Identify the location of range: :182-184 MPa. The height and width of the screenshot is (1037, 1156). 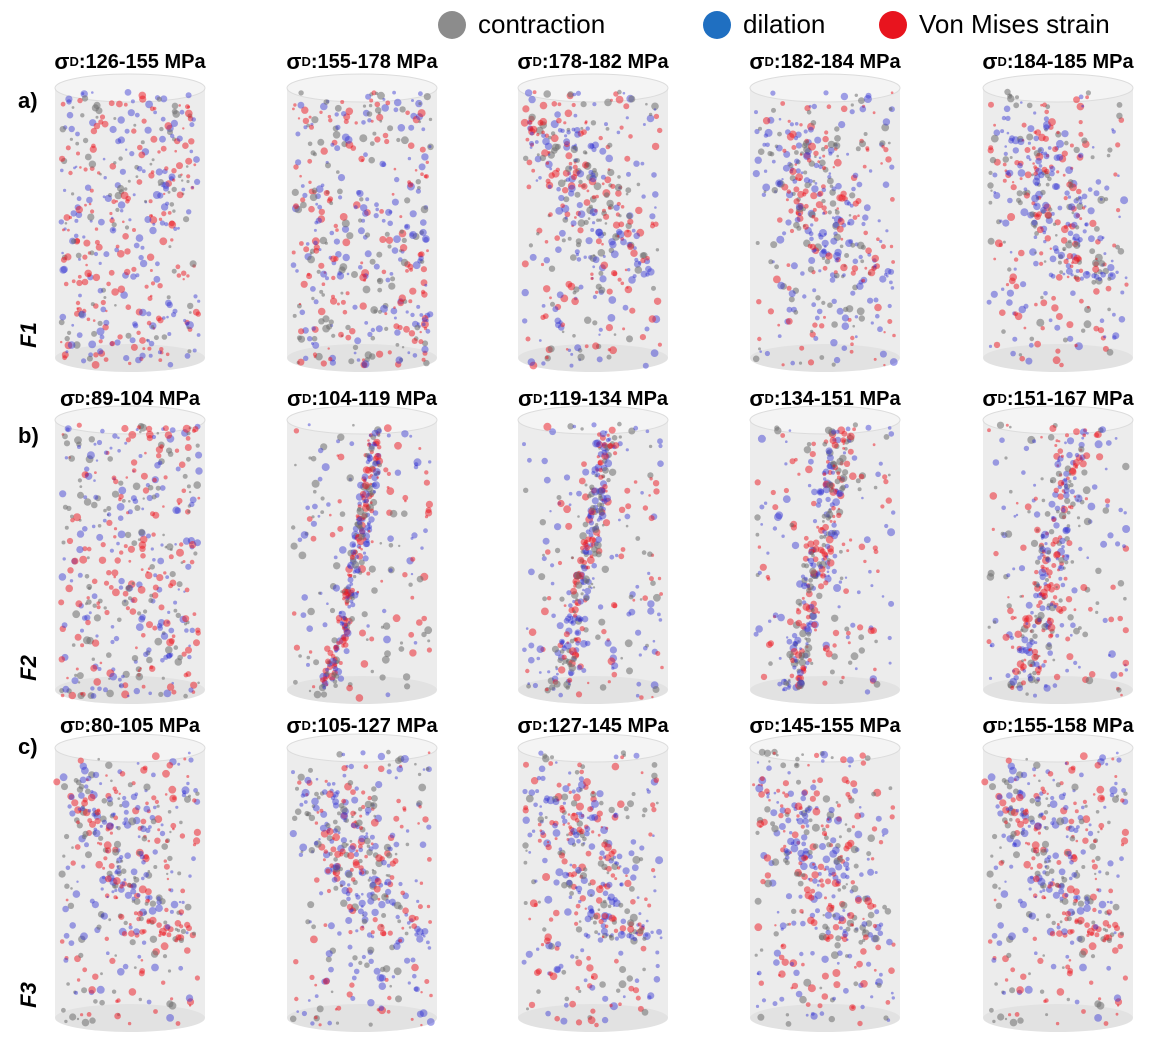
(838, 62).